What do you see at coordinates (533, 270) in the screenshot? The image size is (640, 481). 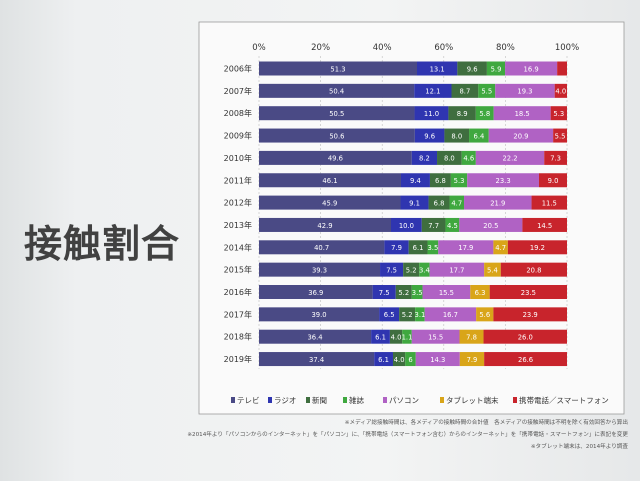 I see `data-label: 20.8` at bounding box center [533, 270].